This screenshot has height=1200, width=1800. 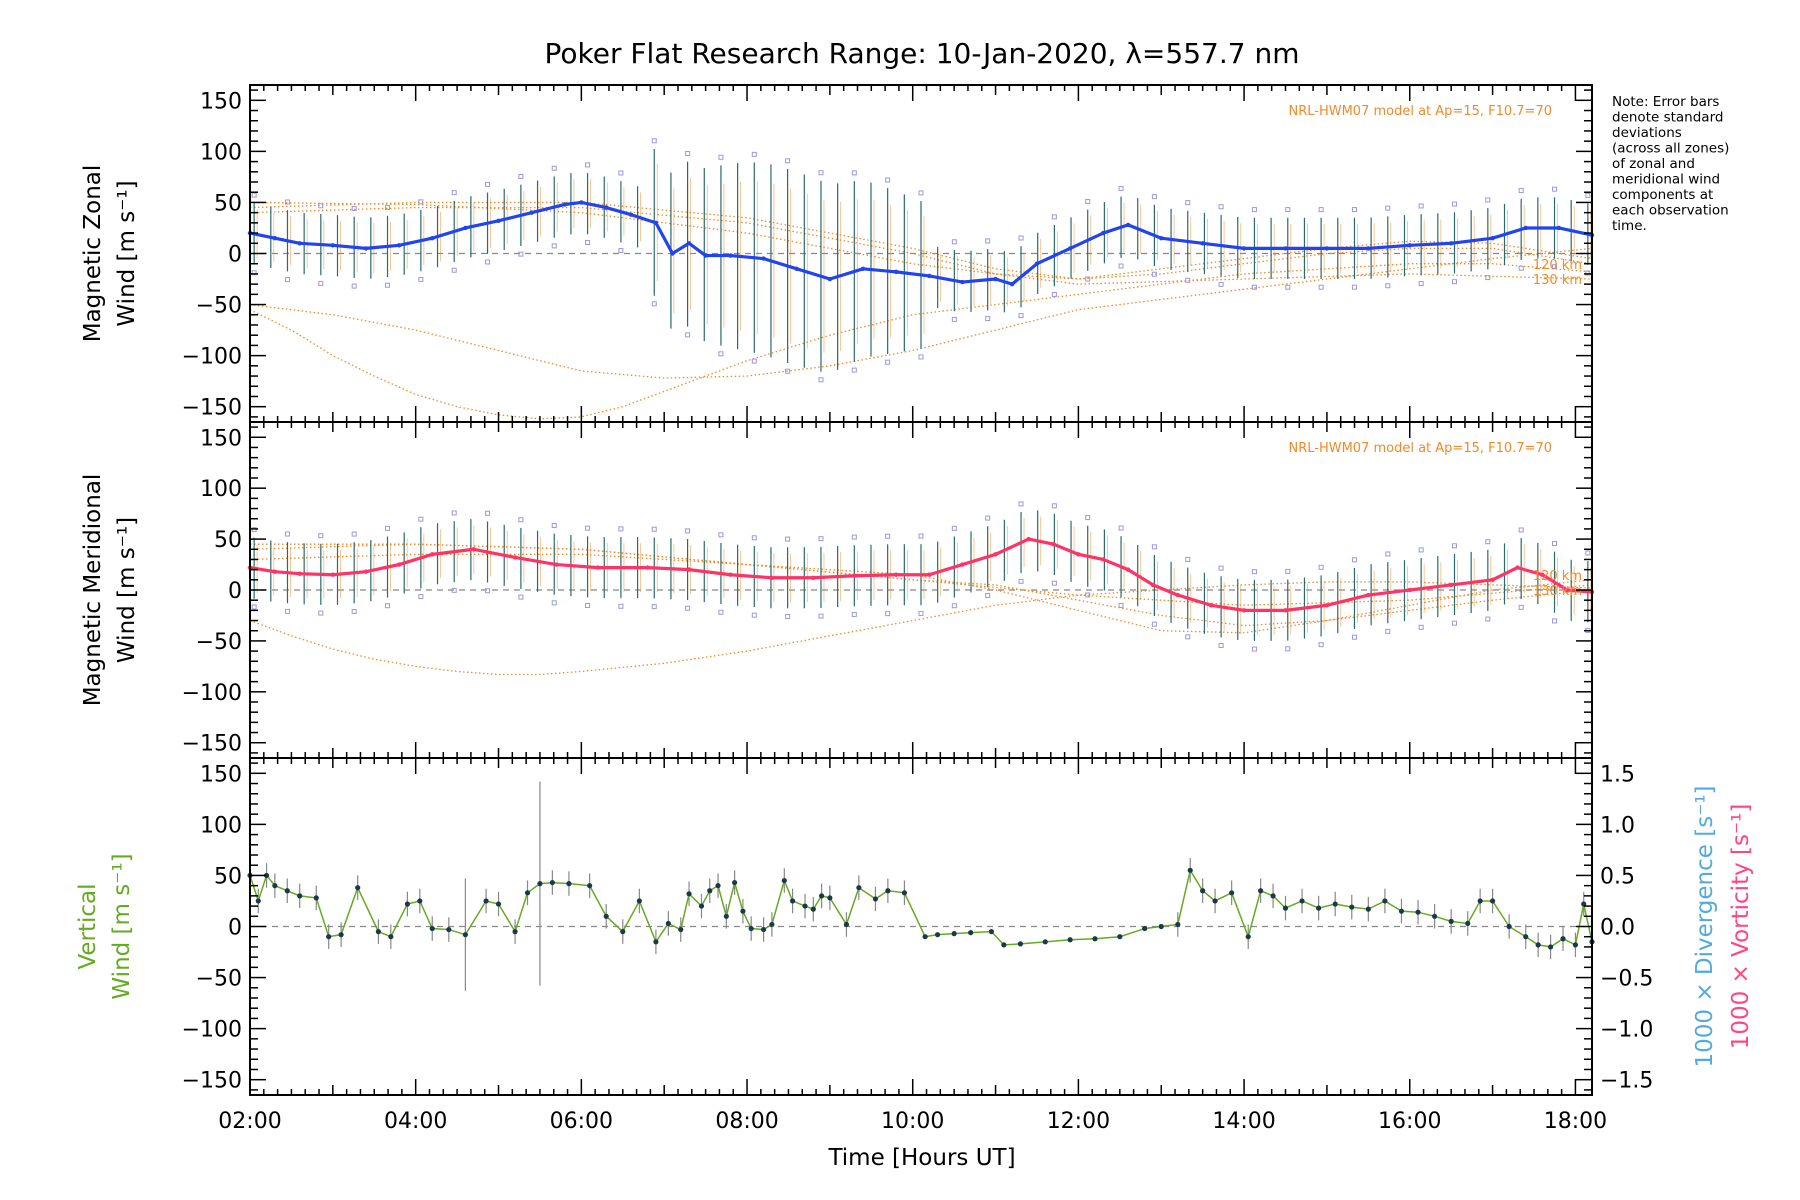 What do you see at coordinates (127, 253) in the screenshot?
I see `y-axis-units: Wind [m s⁻¹]` at bounding box center [127, 253].